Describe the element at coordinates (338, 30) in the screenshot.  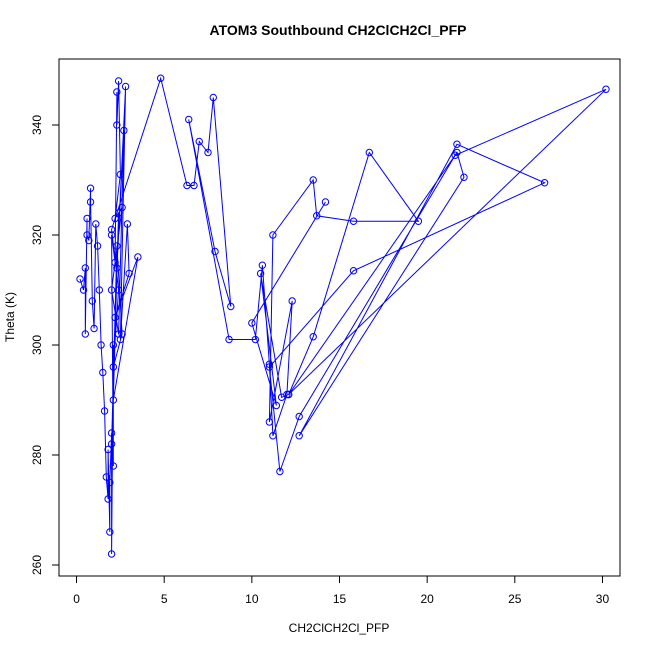
I see `chart-title: ATOM3 Southbound CH2ClCH2Cl_PFP` at that location.